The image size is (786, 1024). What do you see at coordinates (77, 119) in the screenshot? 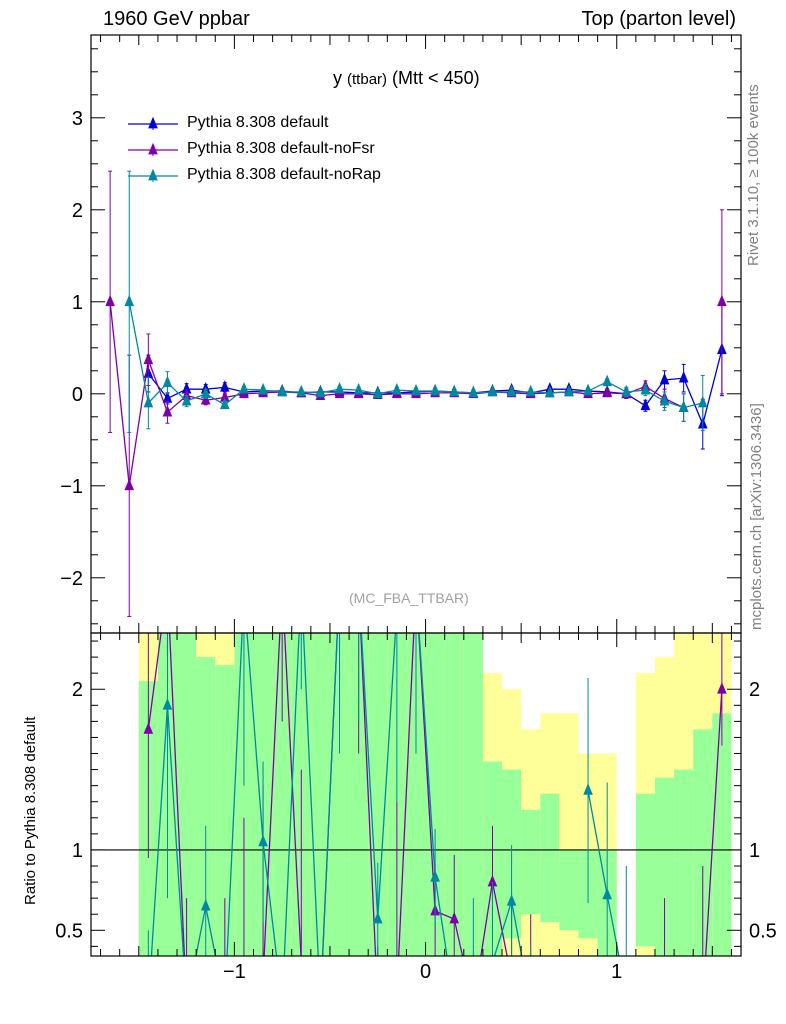
I see `main-y-tick-label: 3` at bounding box center [77, 119].